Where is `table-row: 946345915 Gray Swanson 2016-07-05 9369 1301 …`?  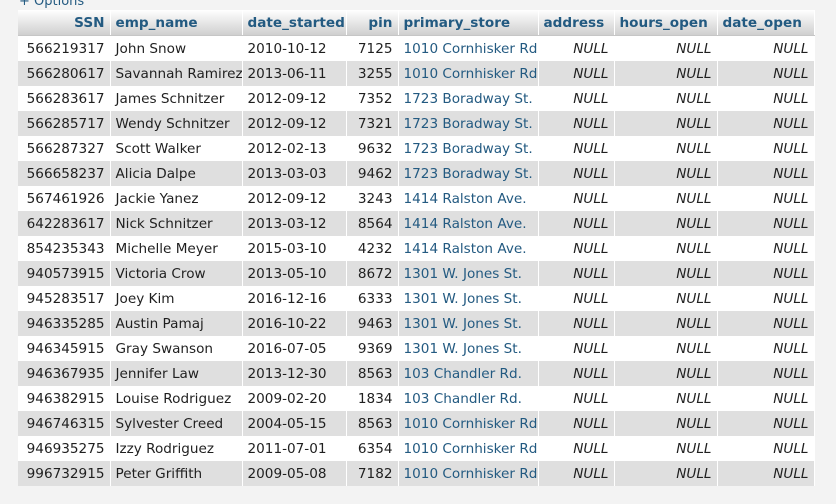
table-row: 946345915 Gray Swanson 2016-07-05 9369 1301 … is located at coordinates (416, 348).